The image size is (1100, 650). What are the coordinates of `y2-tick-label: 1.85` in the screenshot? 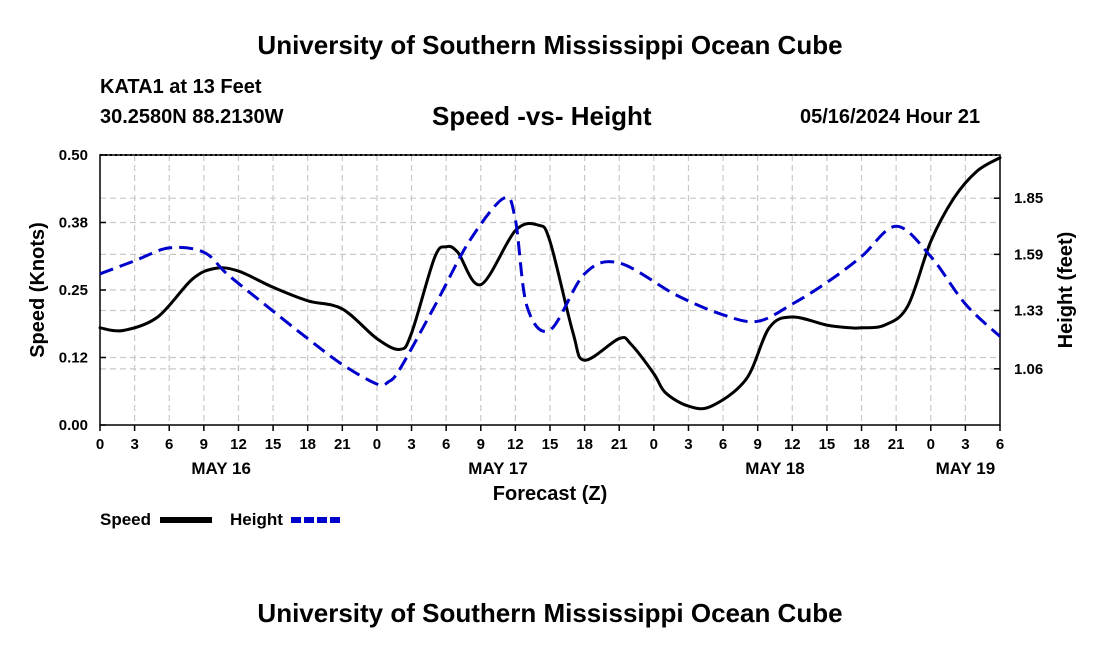 It's located at (1028, 198).